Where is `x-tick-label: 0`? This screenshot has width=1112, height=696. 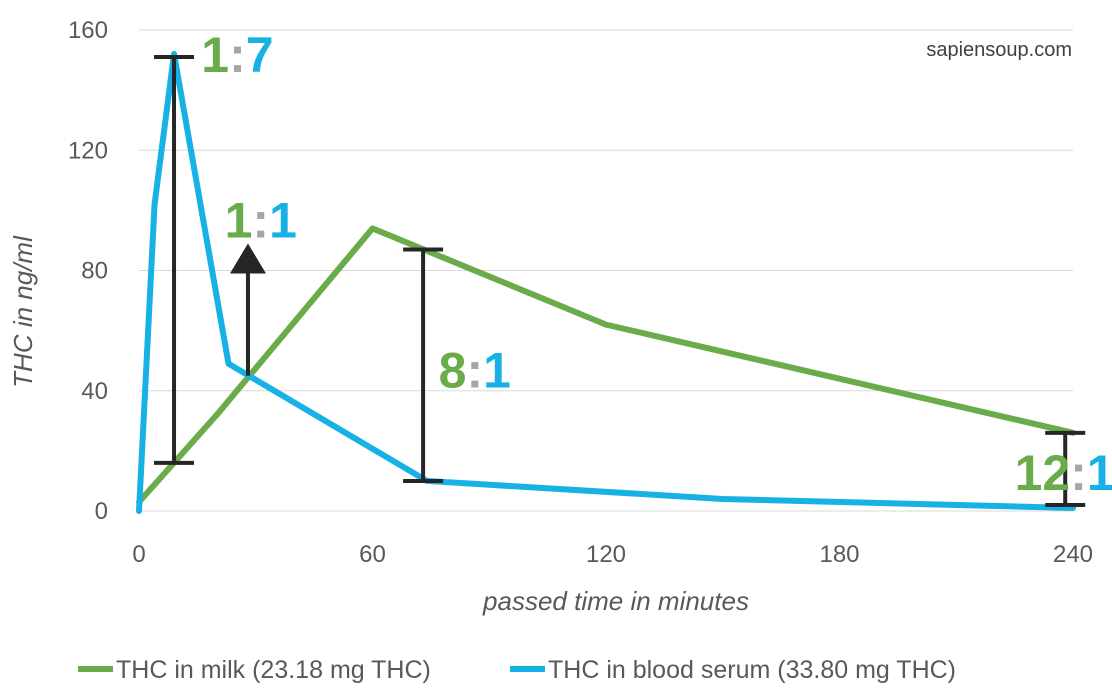 x-tick-label: 0 is located at coordinates (138, 554).